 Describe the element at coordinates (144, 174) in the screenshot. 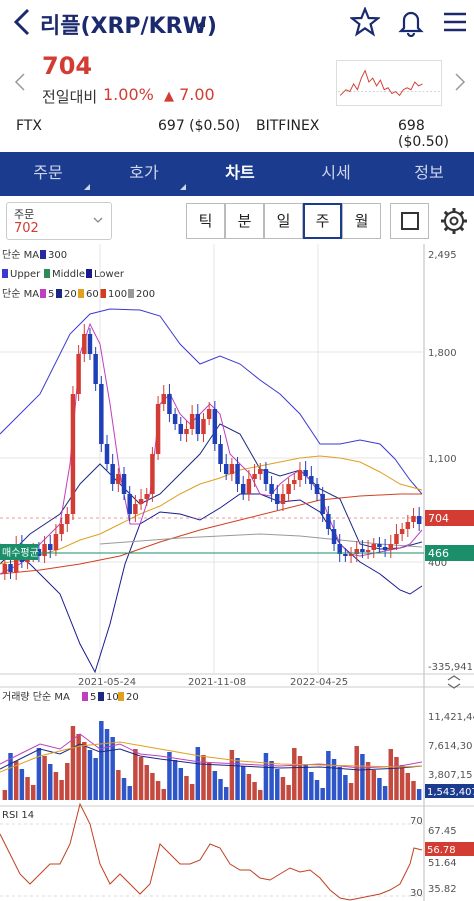

I see `tab-orderbook: 호가` at that location.